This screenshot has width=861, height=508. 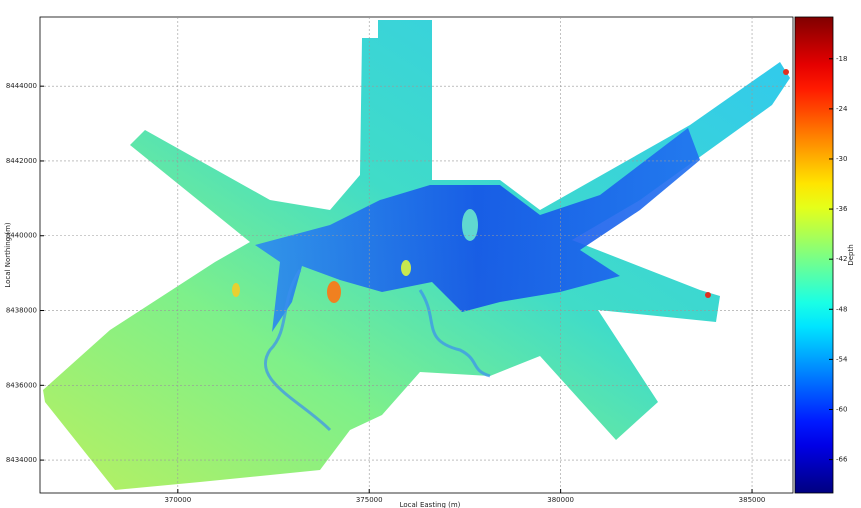 What do you see at coordinates (21, 161) in the screenshot?
I see `y-tick-label: 8442000` at bounding box center [21, 161].